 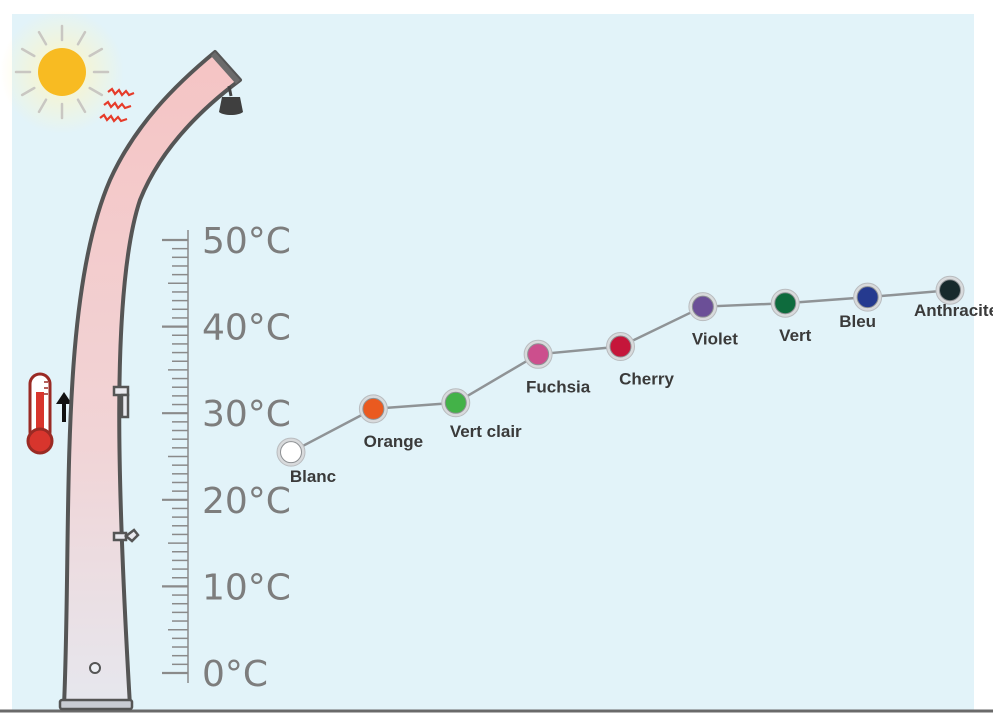 What do you see at coordinates (857, 321) in the screenshot?
I see `data-label: Bleu` at bounding box center [857, 321].